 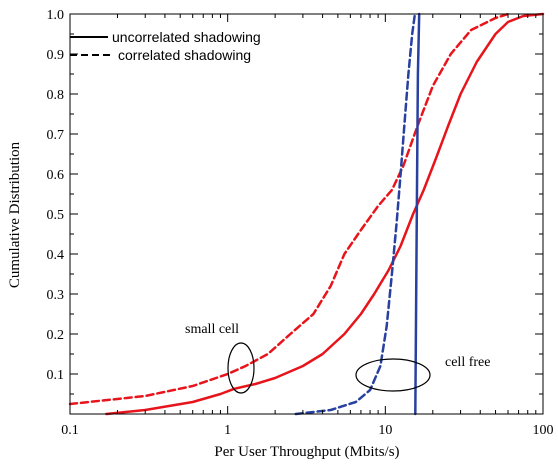 What do you see at coordinates (417, 214) in the screenshot?
I see `series-cell-free-uncorrelated` at bounding box center [417, 214].